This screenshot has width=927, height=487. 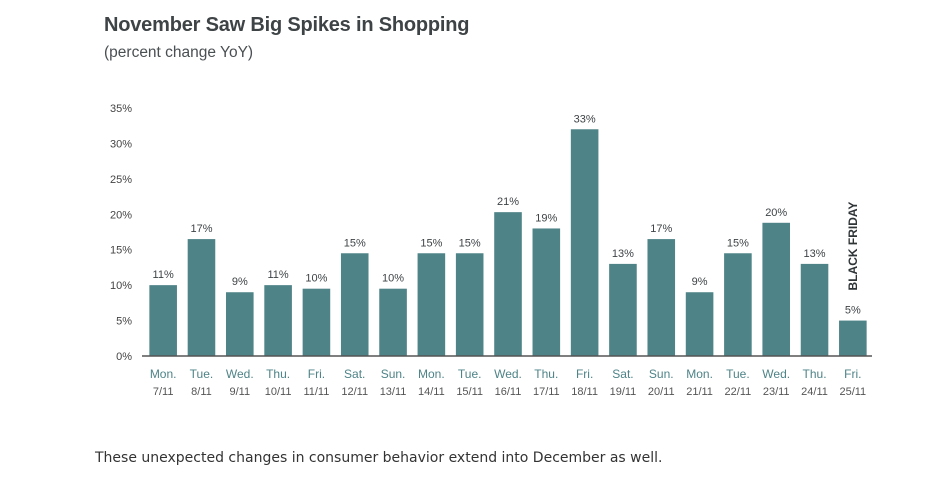 What do you see at coordinates (738, 392) in the screenshot?
I see `x-tick-date: 22/11` at bounding box center [738, 392].